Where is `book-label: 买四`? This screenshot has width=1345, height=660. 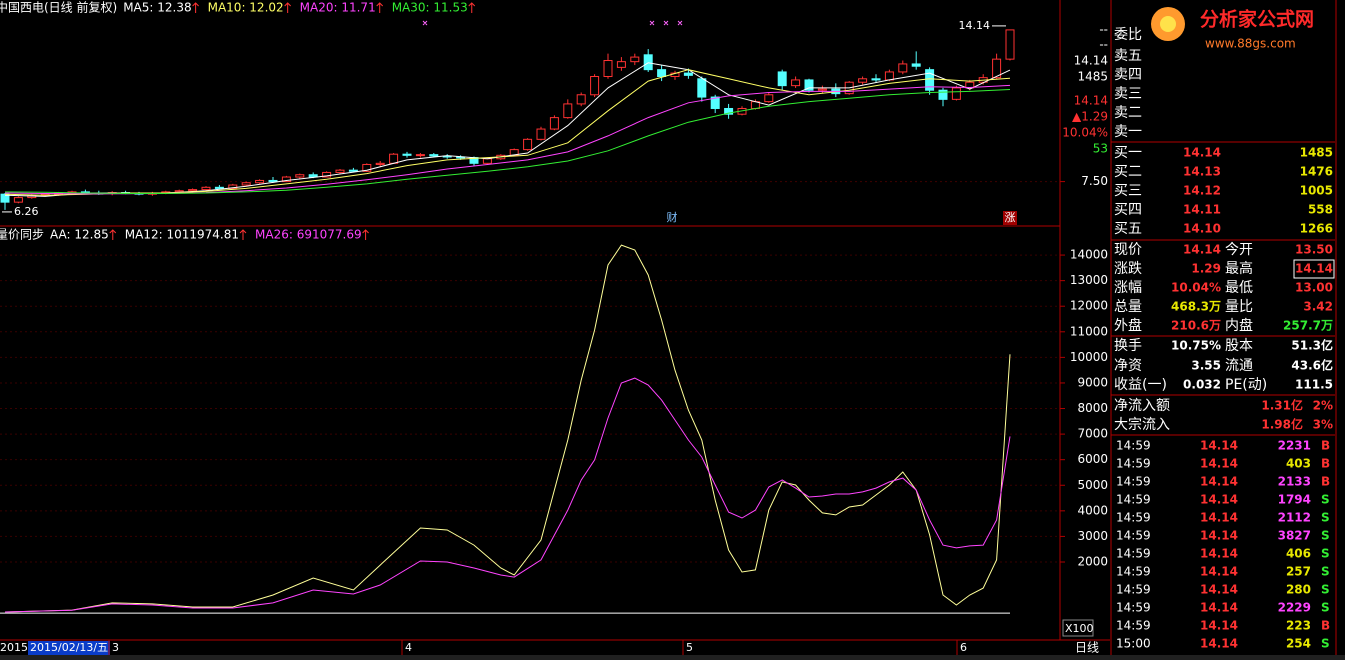 book-label: 买四 is located at coordinates (1128, 210).